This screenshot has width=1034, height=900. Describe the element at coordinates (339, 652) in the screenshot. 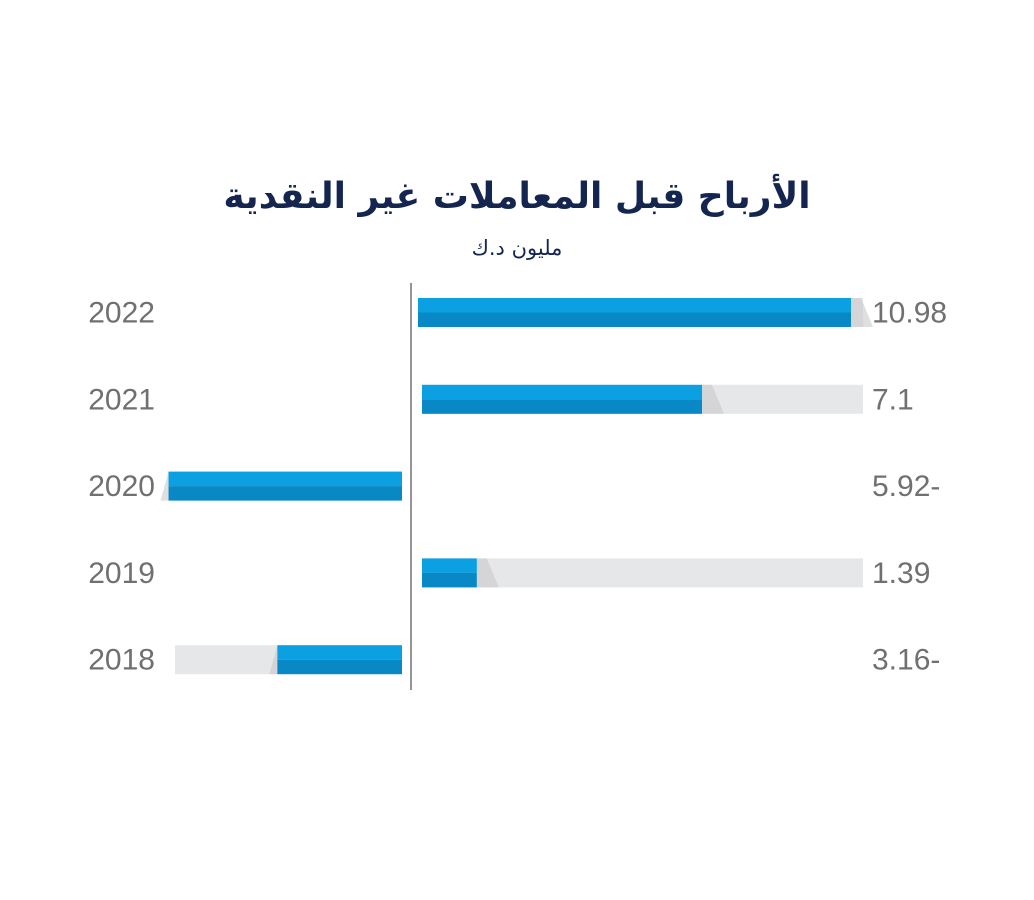

I see `bar-2018-top` at that location.